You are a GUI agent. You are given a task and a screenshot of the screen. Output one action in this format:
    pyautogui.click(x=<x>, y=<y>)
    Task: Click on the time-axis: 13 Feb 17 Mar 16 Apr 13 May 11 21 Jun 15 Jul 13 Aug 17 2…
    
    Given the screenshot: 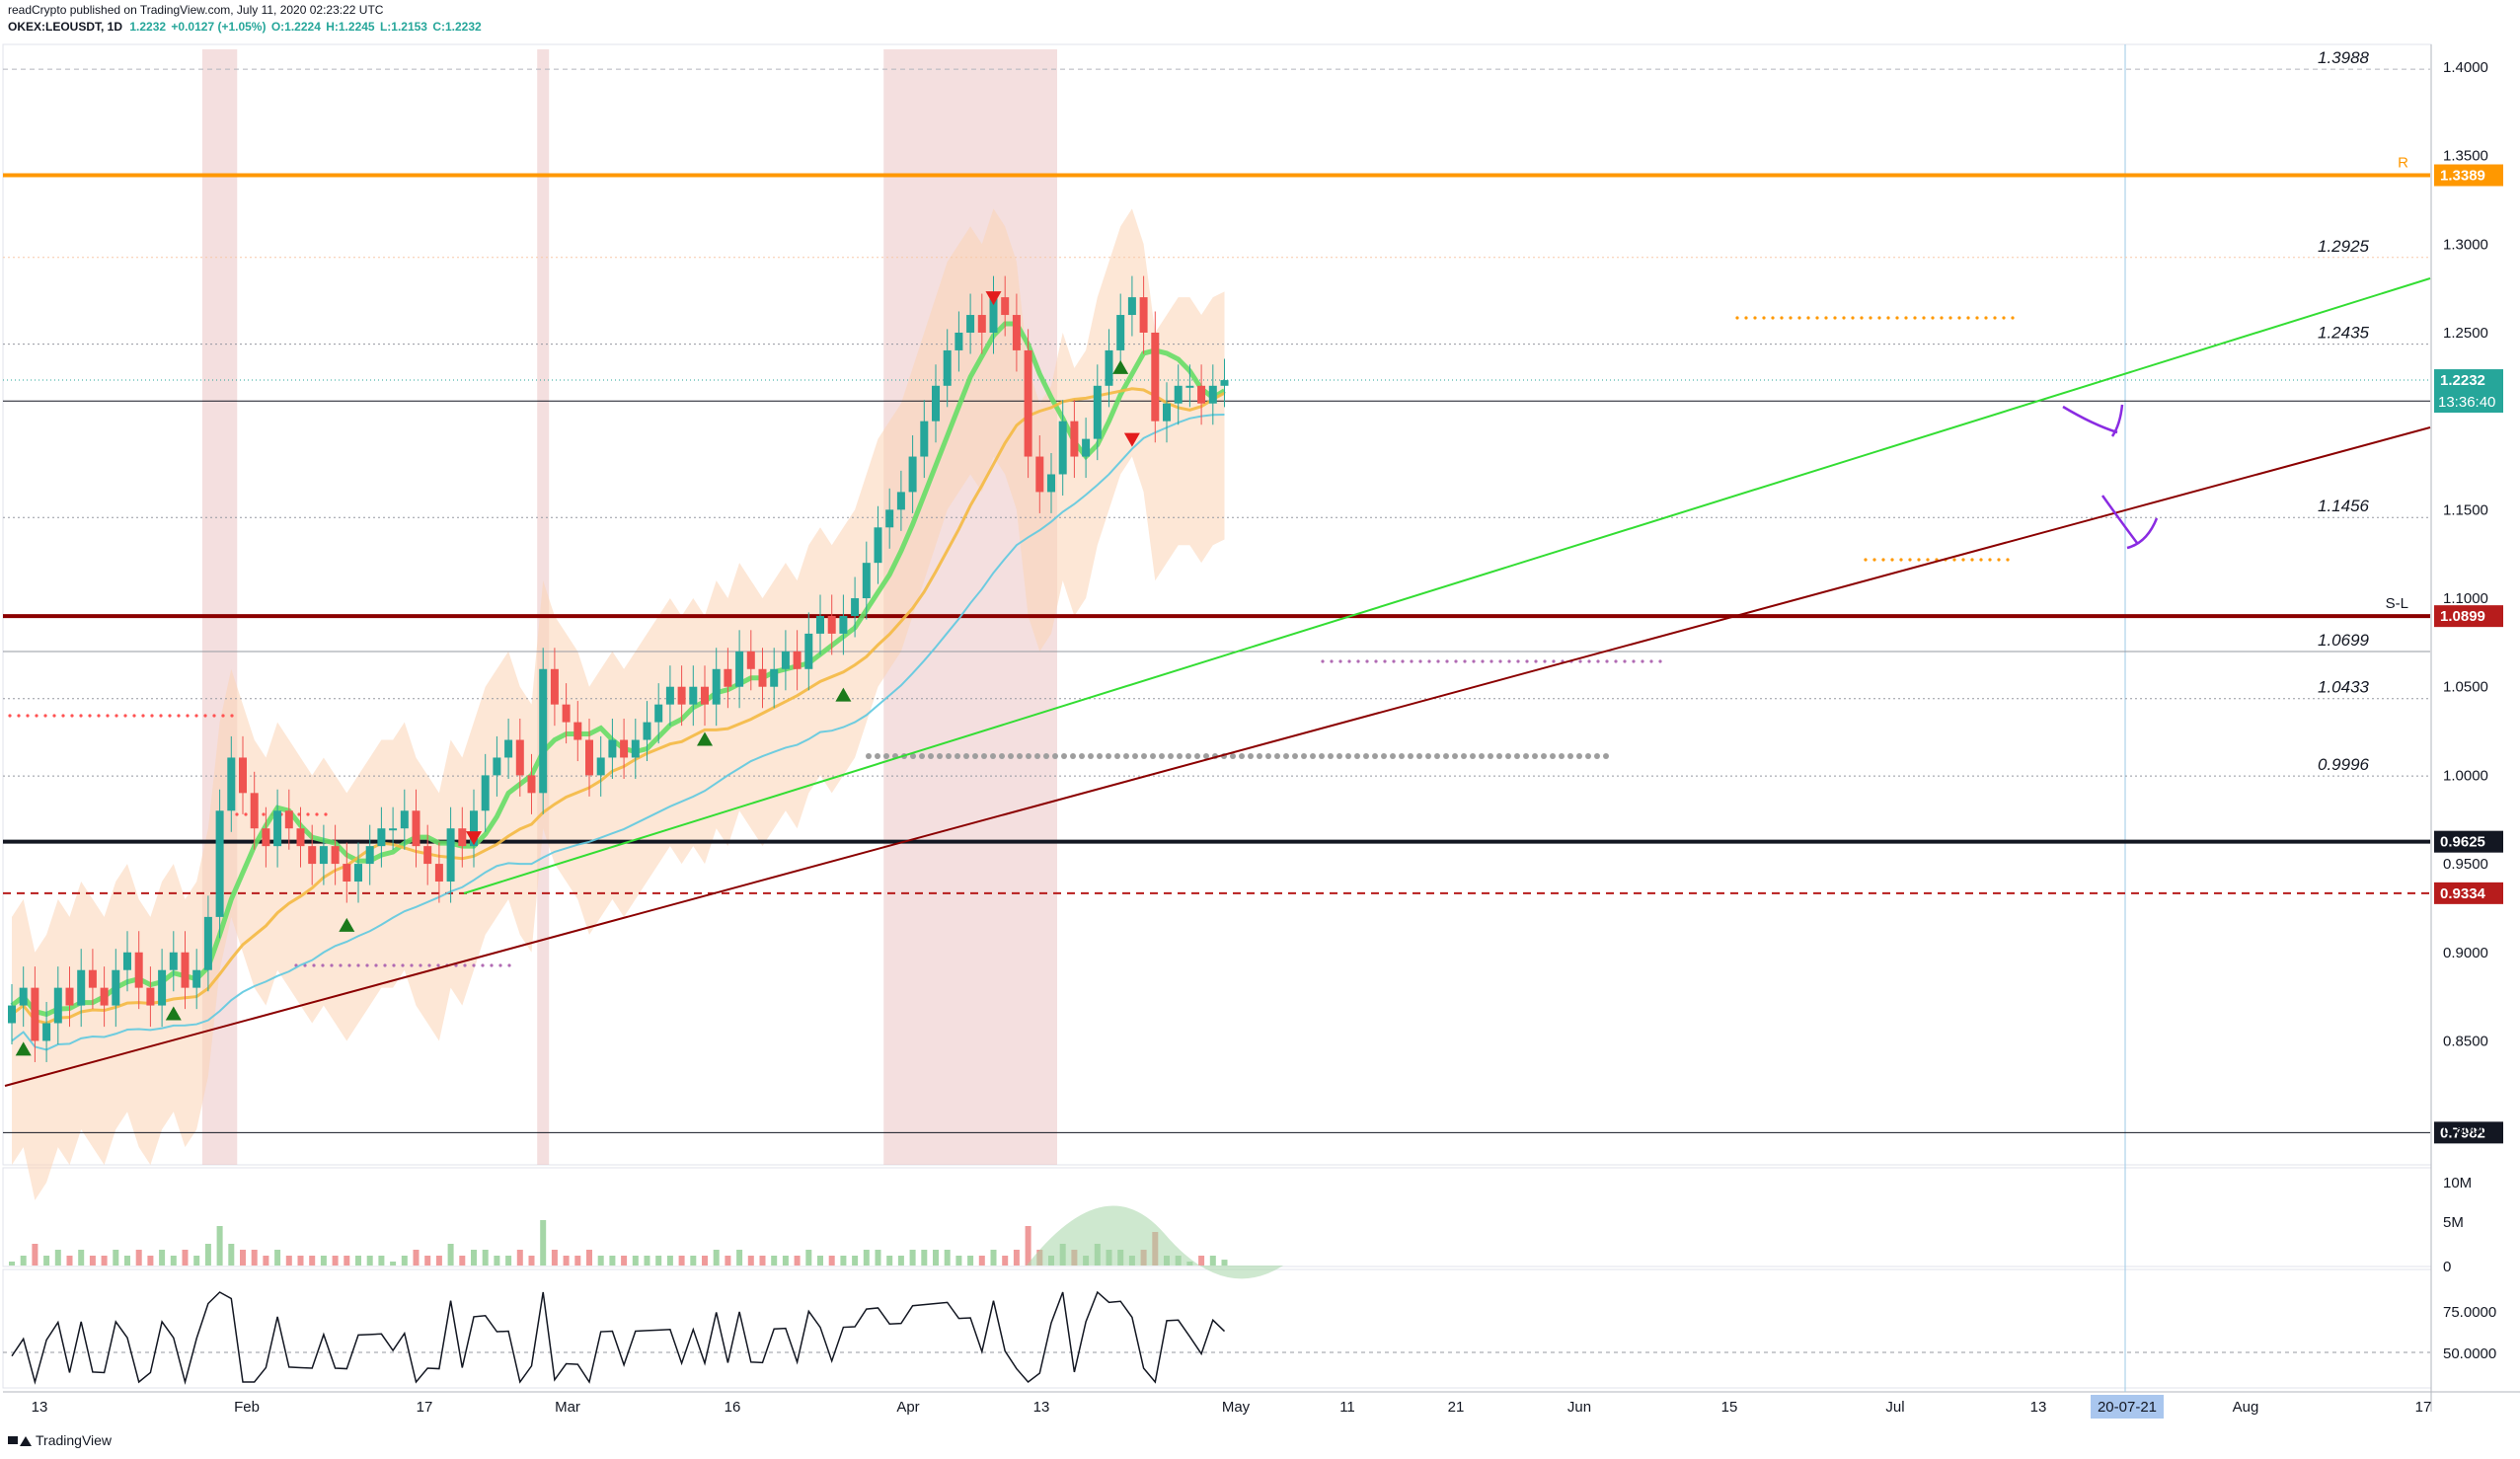 What is the action you would take?
    pyautogui.click(x=1232, y=1407)
    